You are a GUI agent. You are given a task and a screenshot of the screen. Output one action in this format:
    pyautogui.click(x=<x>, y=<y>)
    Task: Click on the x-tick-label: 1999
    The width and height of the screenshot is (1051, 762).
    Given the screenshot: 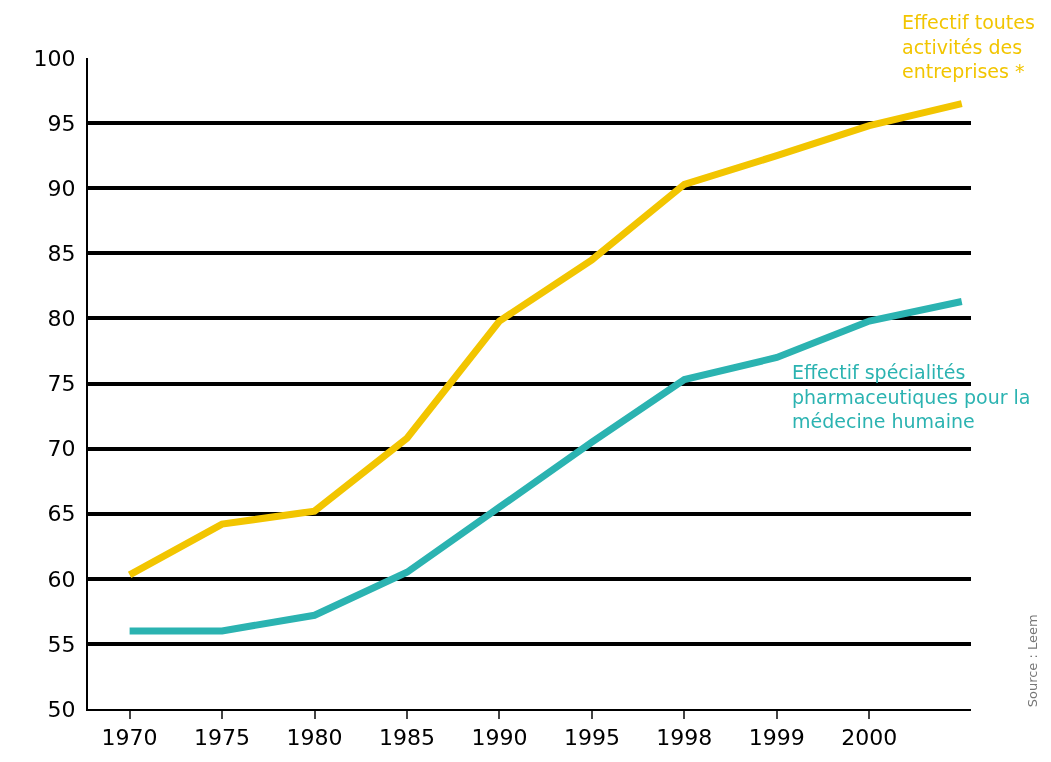 What is the action you would take?
    pyautogui.click(x=776, y=738)
    